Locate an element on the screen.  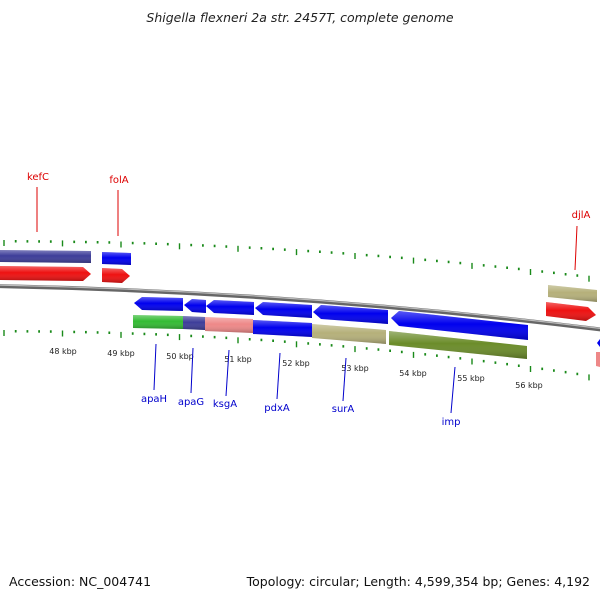
edge-gene-partial is located at coordinates (598, 353).